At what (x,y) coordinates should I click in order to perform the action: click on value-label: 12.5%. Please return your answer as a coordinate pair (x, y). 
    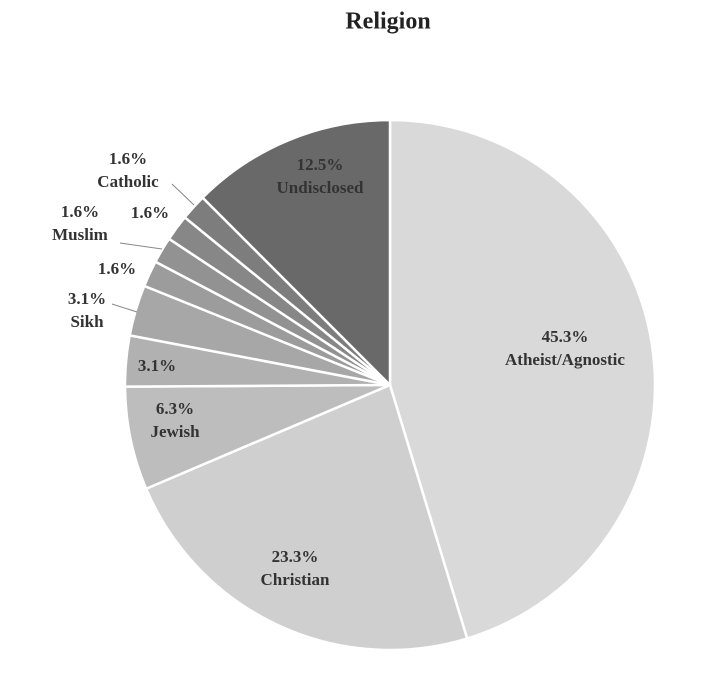
    Looking at the image, I should click on (320, 164).